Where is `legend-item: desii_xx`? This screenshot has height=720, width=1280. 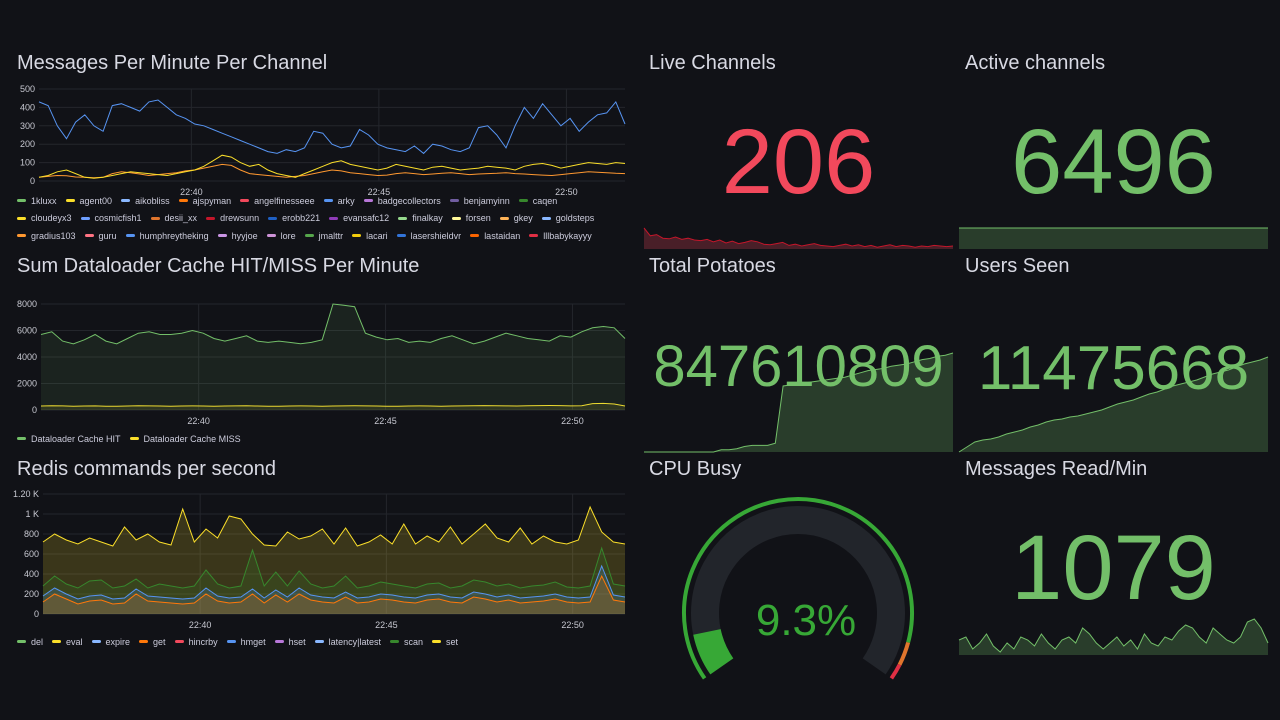
legend-item: desii_xx is located at coordinates (173, 218).